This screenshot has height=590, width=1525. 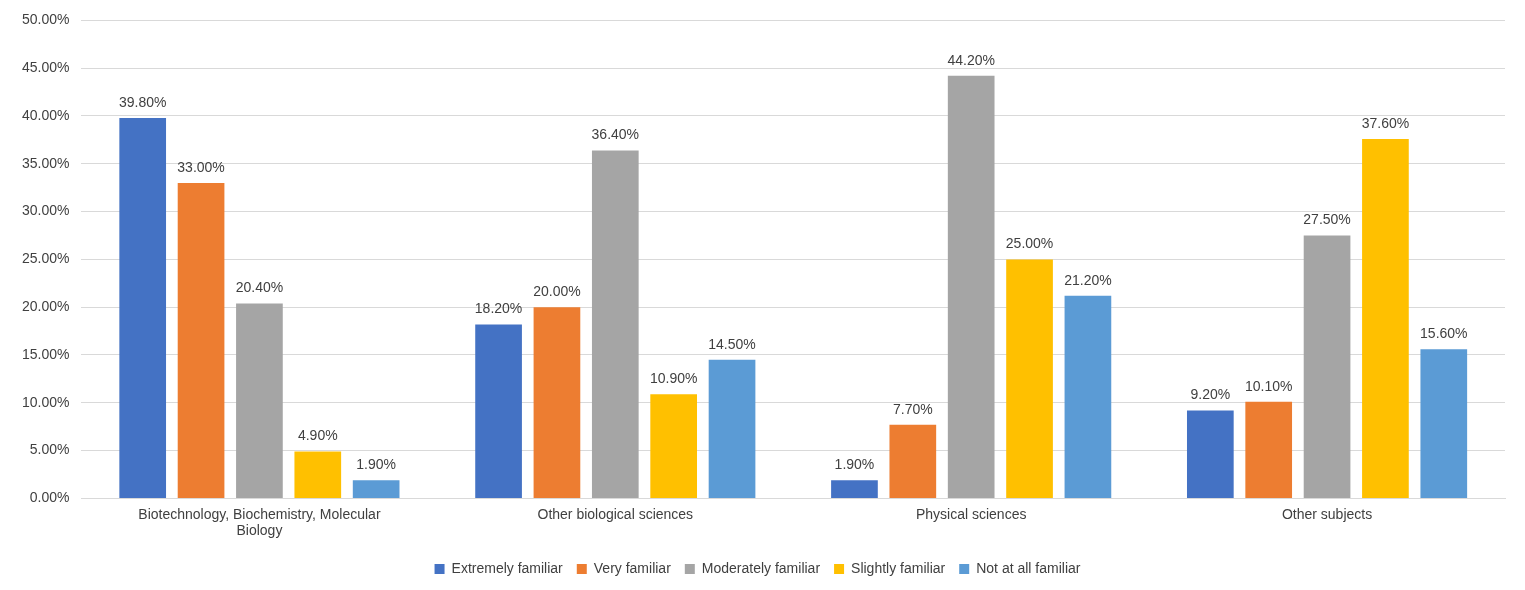 I want to click on y-tick-label: 40.00%, so click(x=46, y=114).